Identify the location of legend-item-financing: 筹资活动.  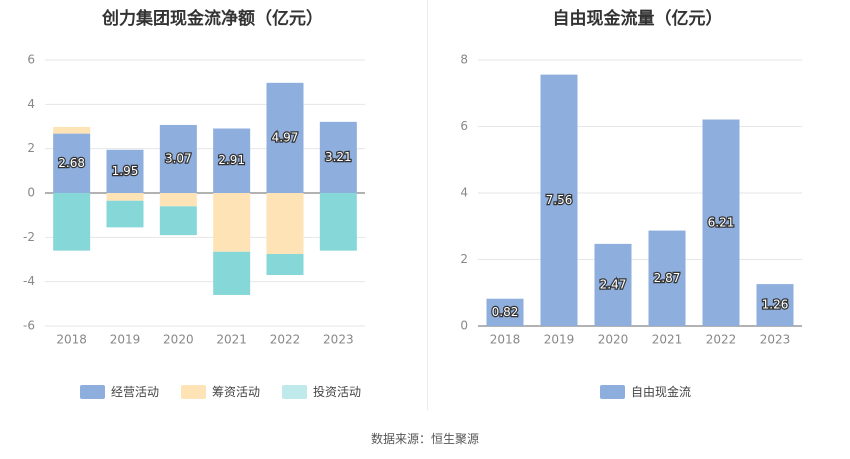
(220, 391).